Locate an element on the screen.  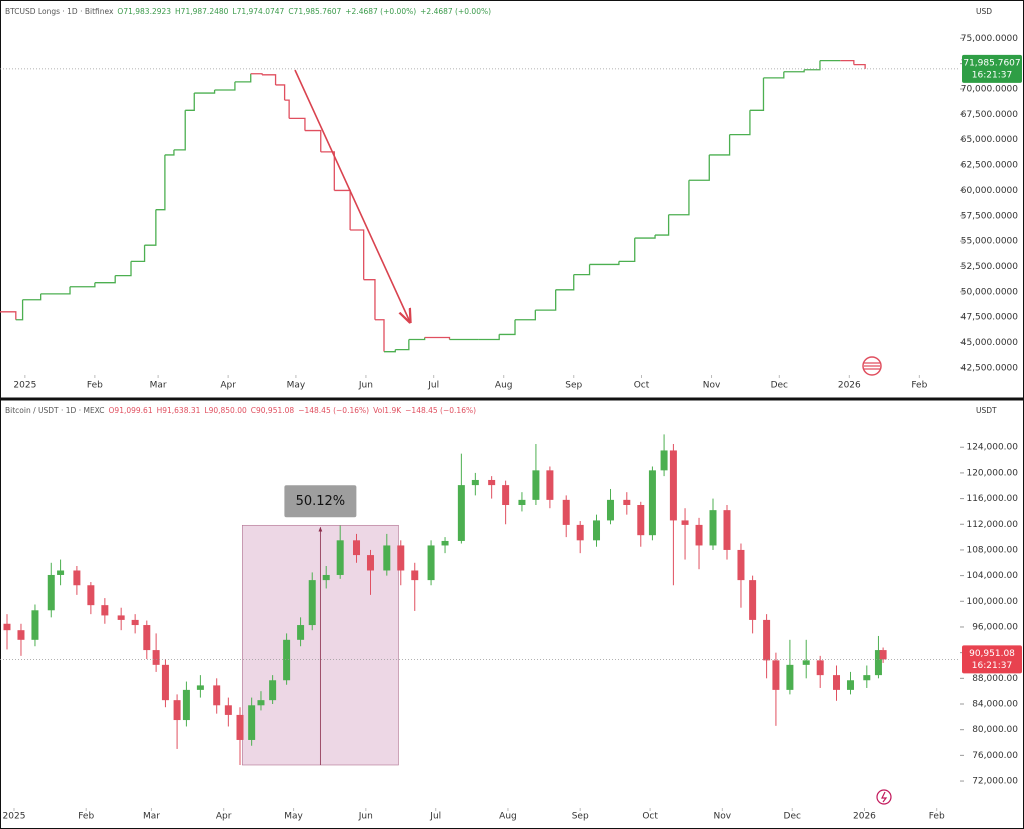
x-tick-label: Aug is located at coordinates (504, 386).